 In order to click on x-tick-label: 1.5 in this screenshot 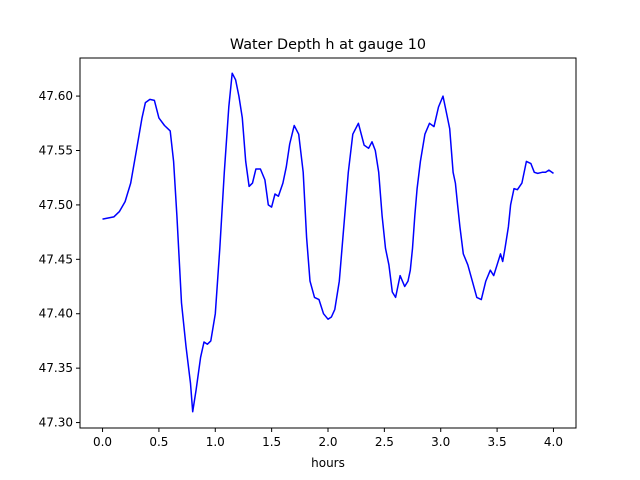, I will do `click(271, 442)`.